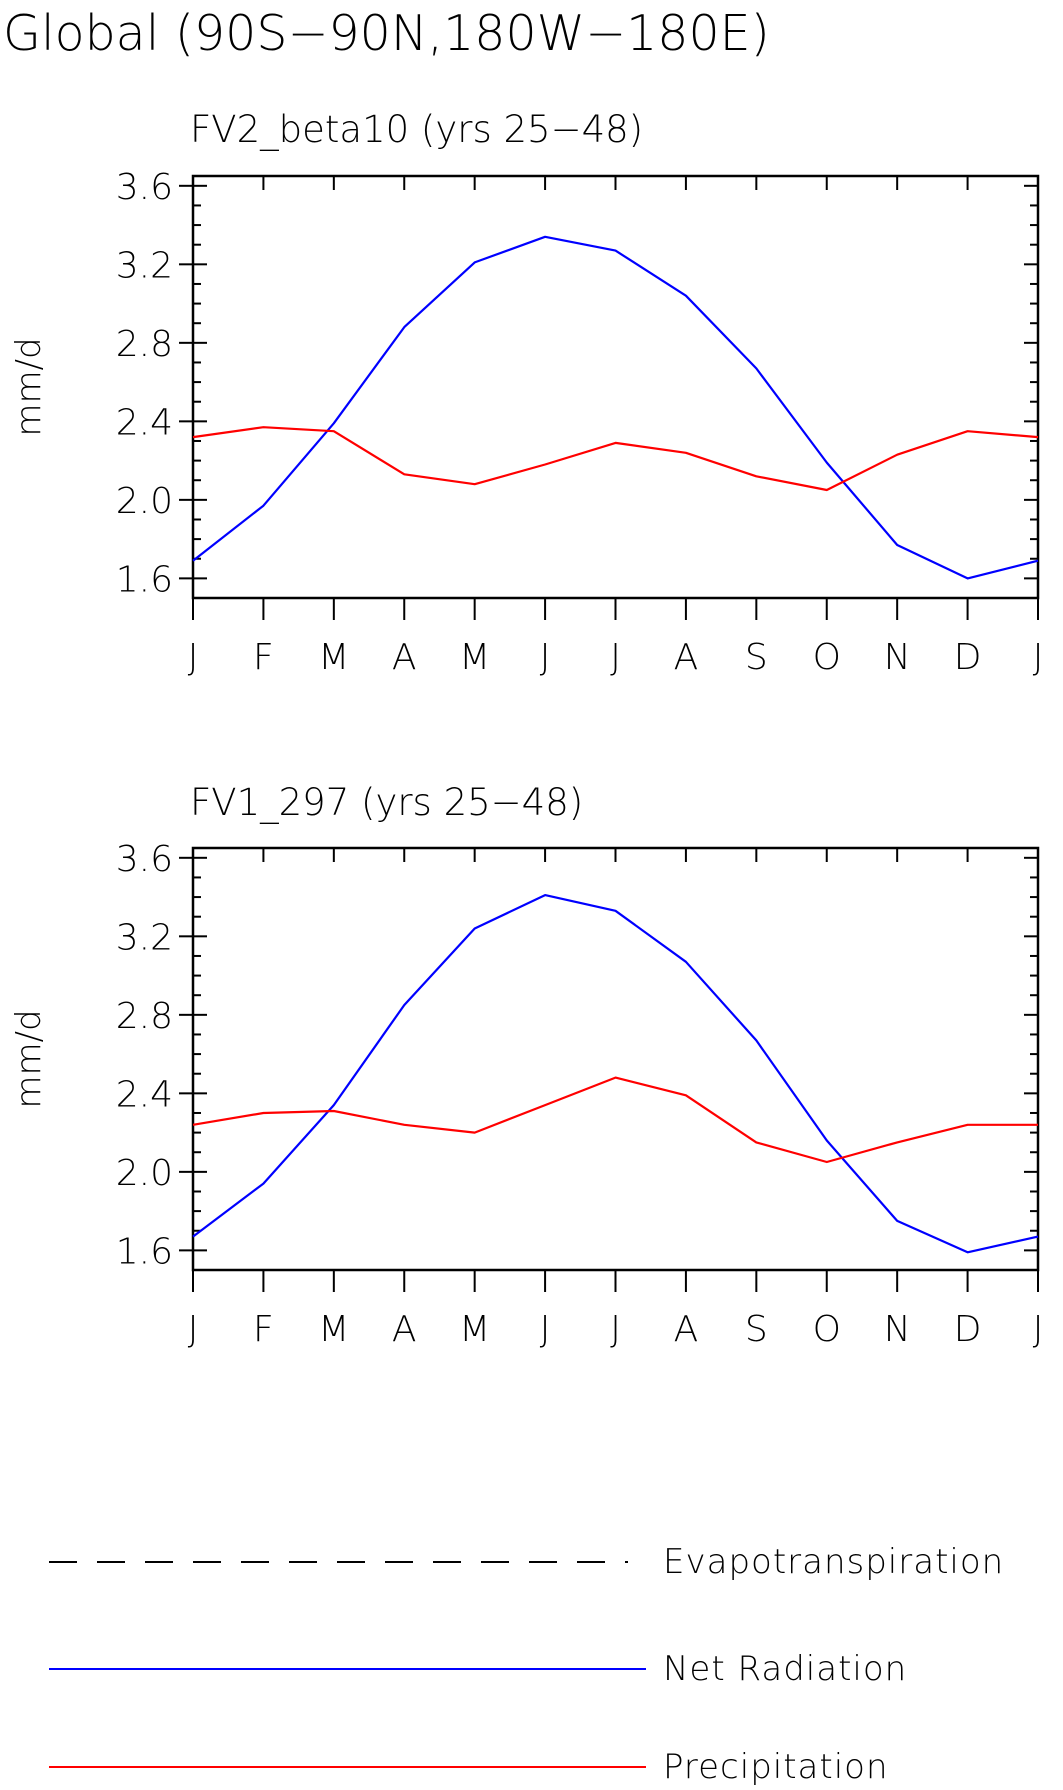  What do you see at coordinates (833, 1562) in the screenshot?
I see `legend-label-evapotranspiration: Evapotranspiration` at bounding box center [833, 1562].